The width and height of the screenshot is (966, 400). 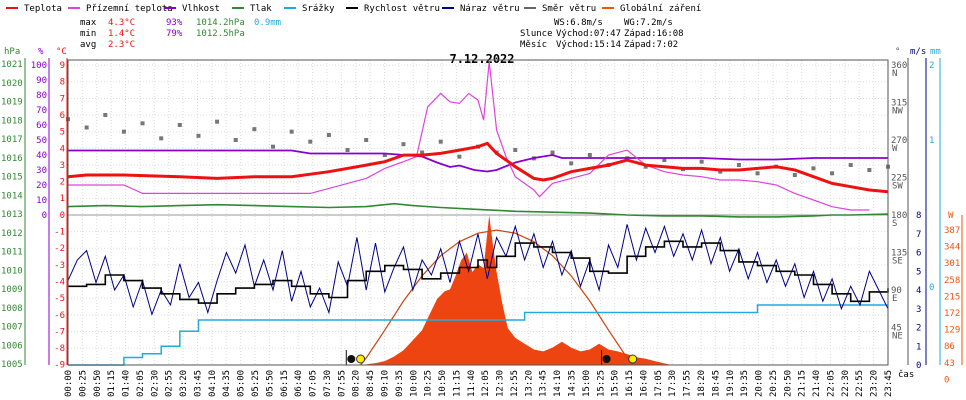 I want to click on wind-speed-max: WS:6.8m/s, so click(x=578, y=23).